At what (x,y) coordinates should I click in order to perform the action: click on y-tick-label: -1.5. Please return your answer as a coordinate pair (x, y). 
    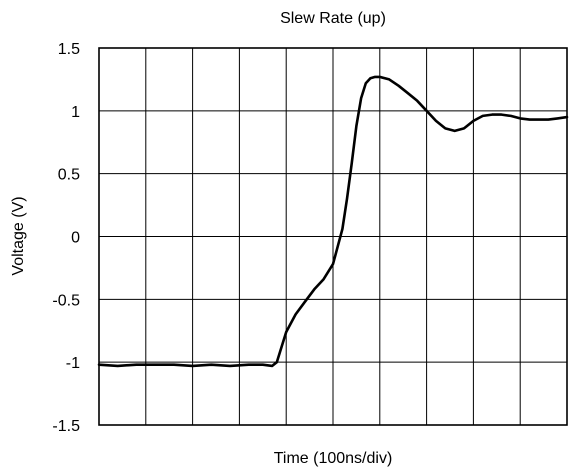
    Looking at the image, I should click on (66, 426).